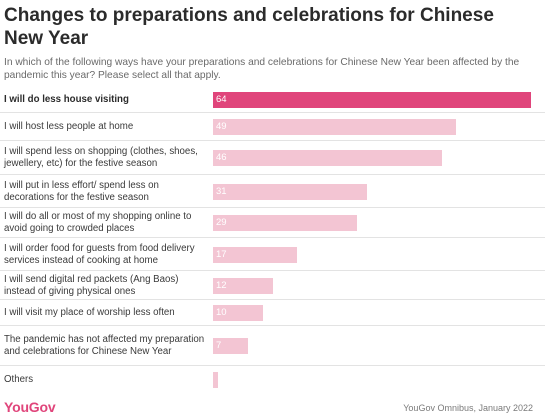 The image size is (545, 420). I want to click on value-label: 31, so click(221, 191).